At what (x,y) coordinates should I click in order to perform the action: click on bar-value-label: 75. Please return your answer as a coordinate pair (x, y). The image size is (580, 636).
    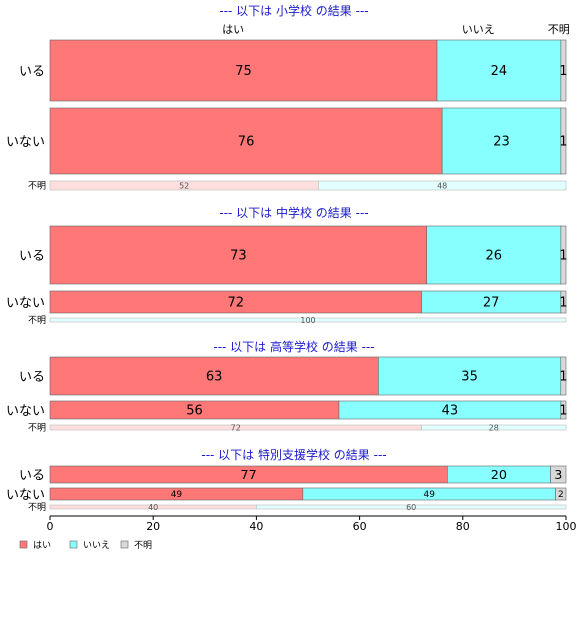
    Looking at the image, I should click on (243, 71).